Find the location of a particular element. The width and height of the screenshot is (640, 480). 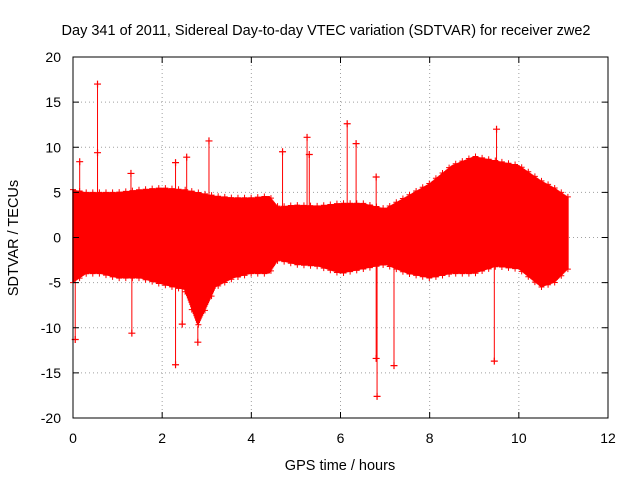

y-tick-label: -15 is located at coordinates (51, 373).